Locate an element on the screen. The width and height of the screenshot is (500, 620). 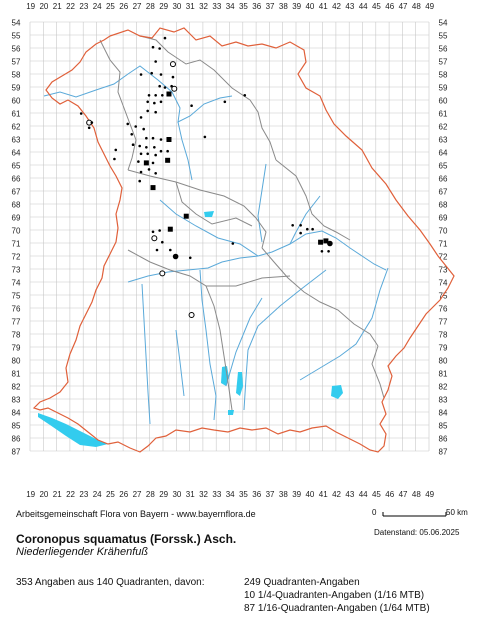
x-label-top: 27 is located at coordinates (137, 6).